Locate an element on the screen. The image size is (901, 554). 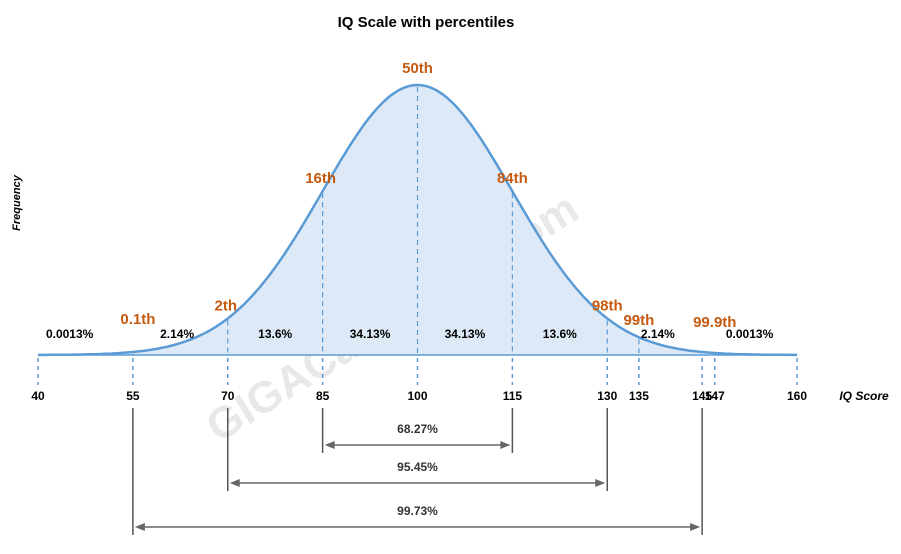
coverage-ranges: 68.27% 95.45% 99.73% is located at coordinates (417, 471).